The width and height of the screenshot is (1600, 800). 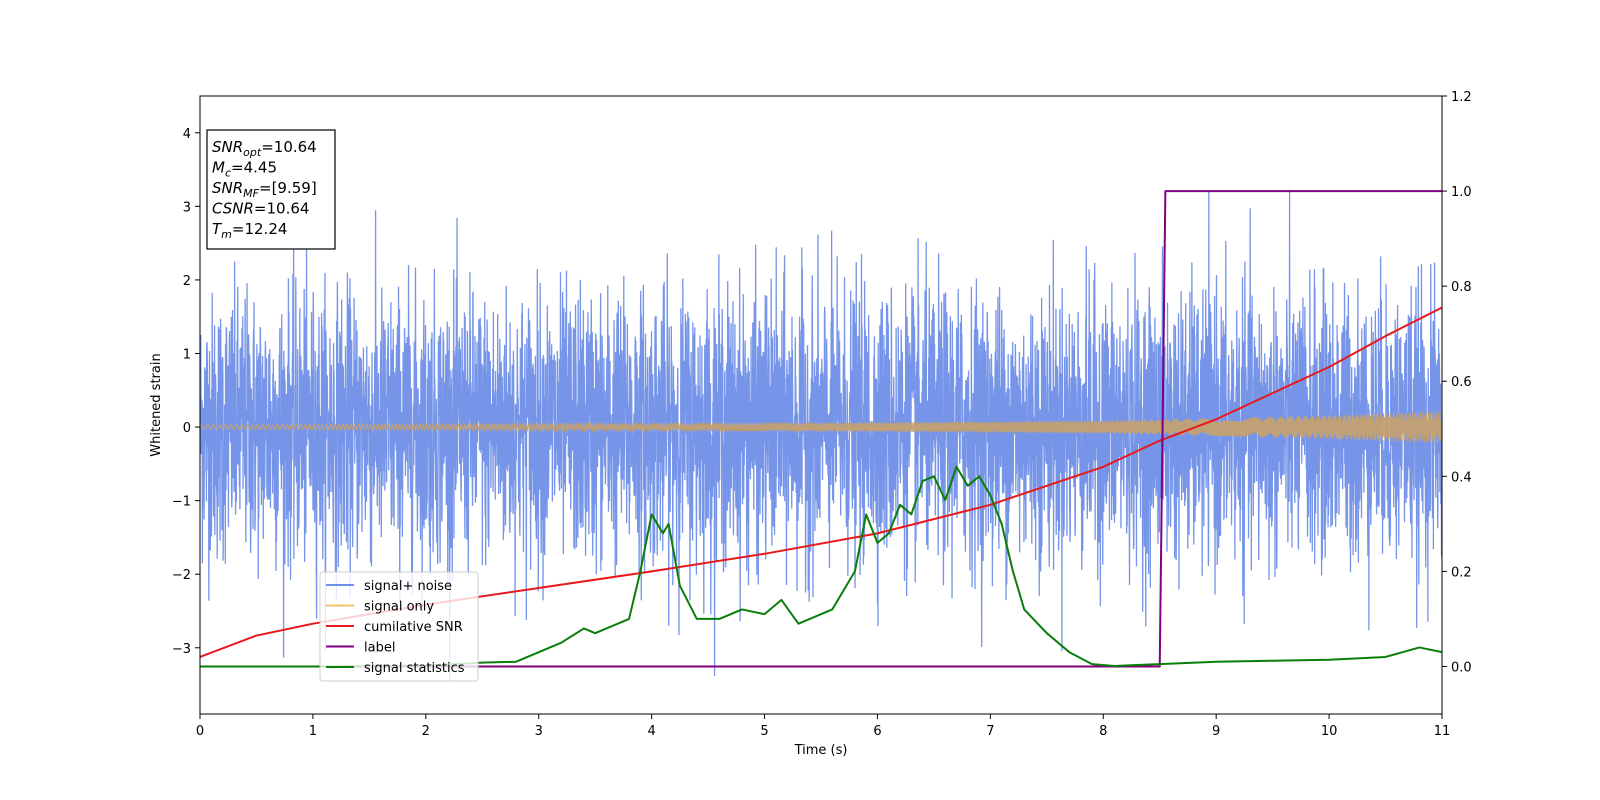 I want to click on x-tick-label: 2, so click(x=426, y=731).